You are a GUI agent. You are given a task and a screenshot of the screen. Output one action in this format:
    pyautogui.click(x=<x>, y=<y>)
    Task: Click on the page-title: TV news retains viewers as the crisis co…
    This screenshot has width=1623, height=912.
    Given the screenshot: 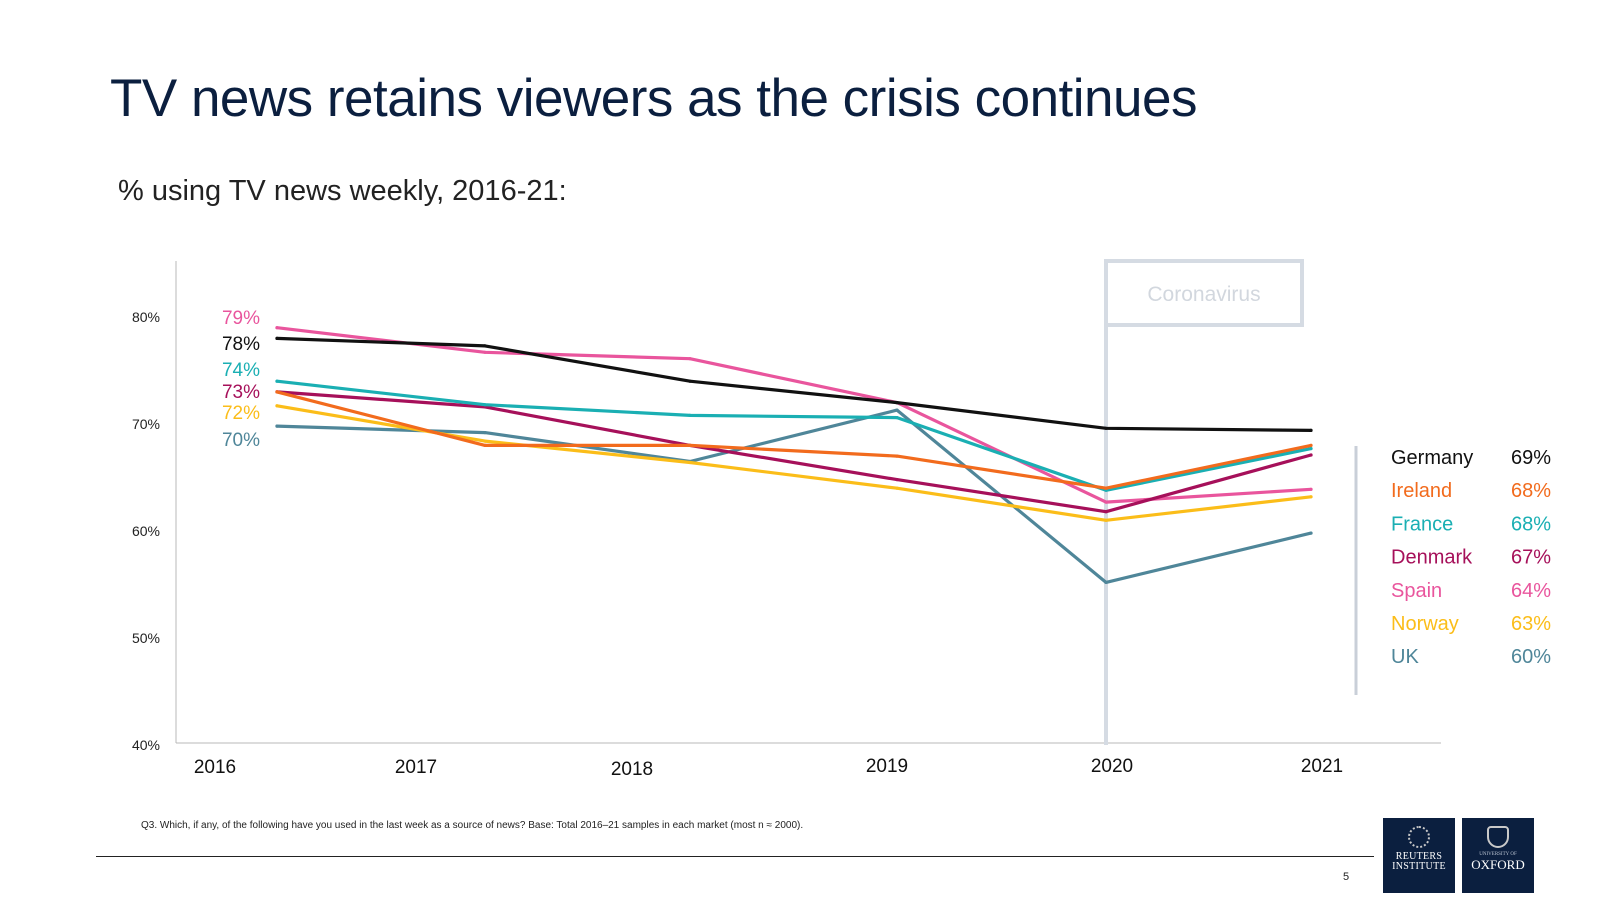 What is the action you would take?
    pyautogui.click(x=654, y=98)
    